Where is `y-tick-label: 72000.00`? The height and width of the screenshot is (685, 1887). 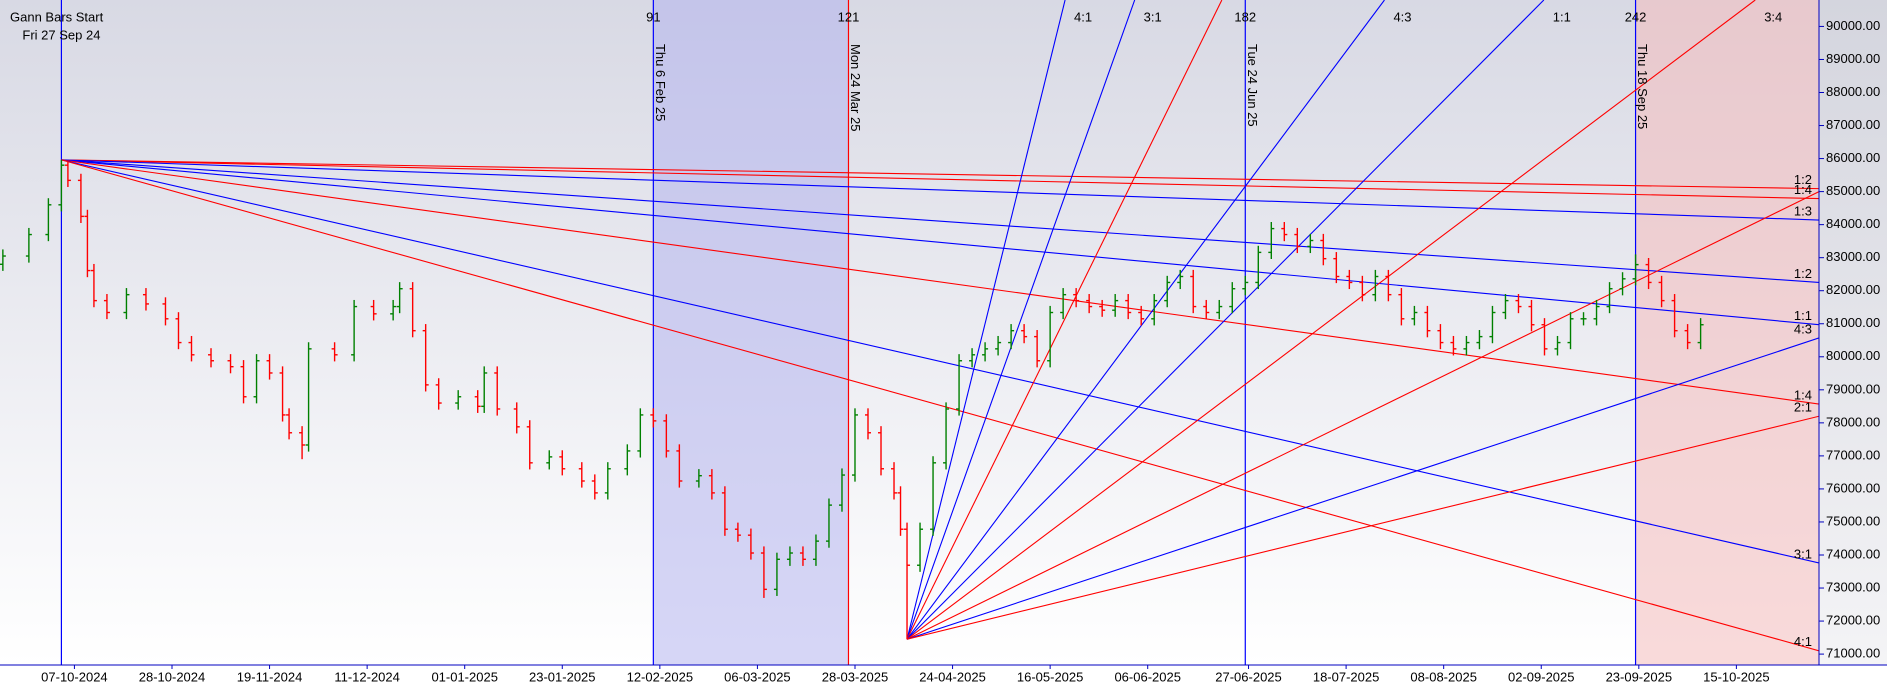
y-tick-label: 72000.00 is located at coordinates (1853, 620).